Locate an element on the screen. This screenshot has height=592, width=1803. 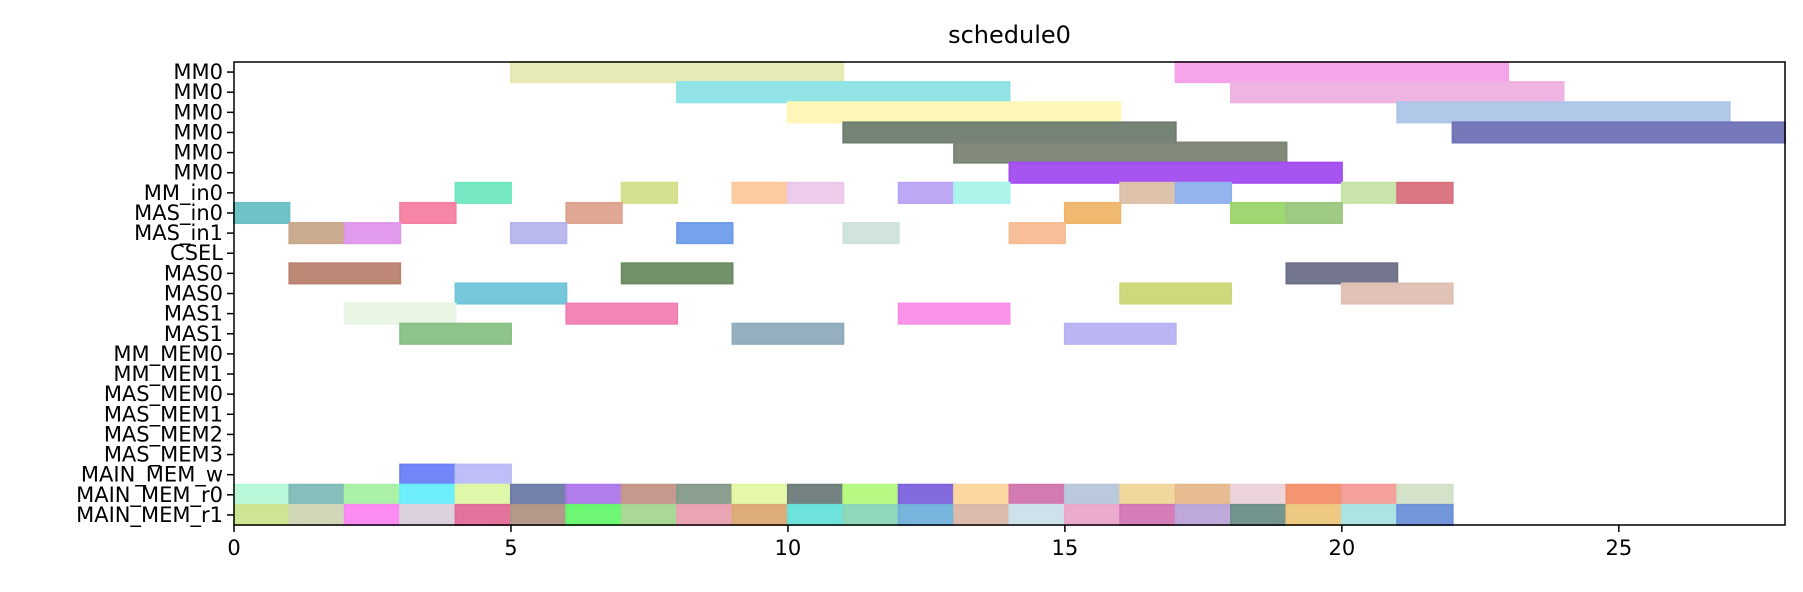
y-tick-label: MAIN_MEM_r1 is located at coordinates (149, 515).